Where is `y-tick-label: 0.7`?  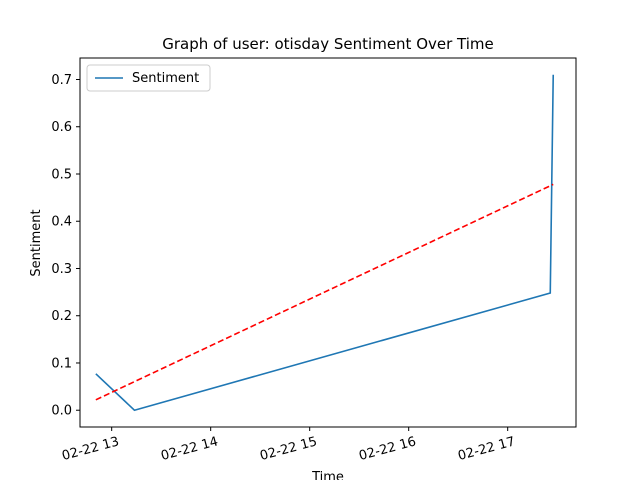
y-tick-label: 0.7 is located at coordinates (61, 80).